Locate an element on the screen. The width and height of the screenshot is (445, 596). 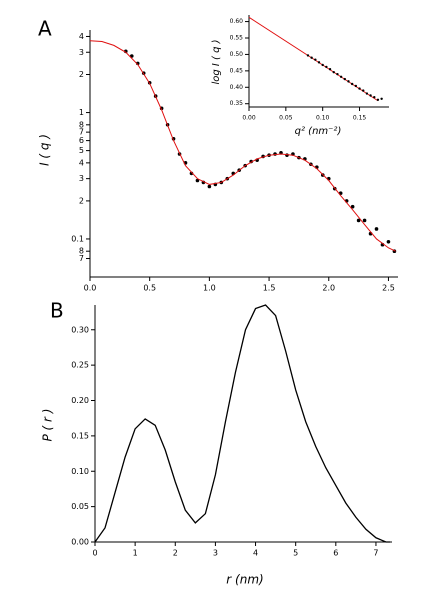
x-tick-label: 1.0 is located at coordinates (209, 288).